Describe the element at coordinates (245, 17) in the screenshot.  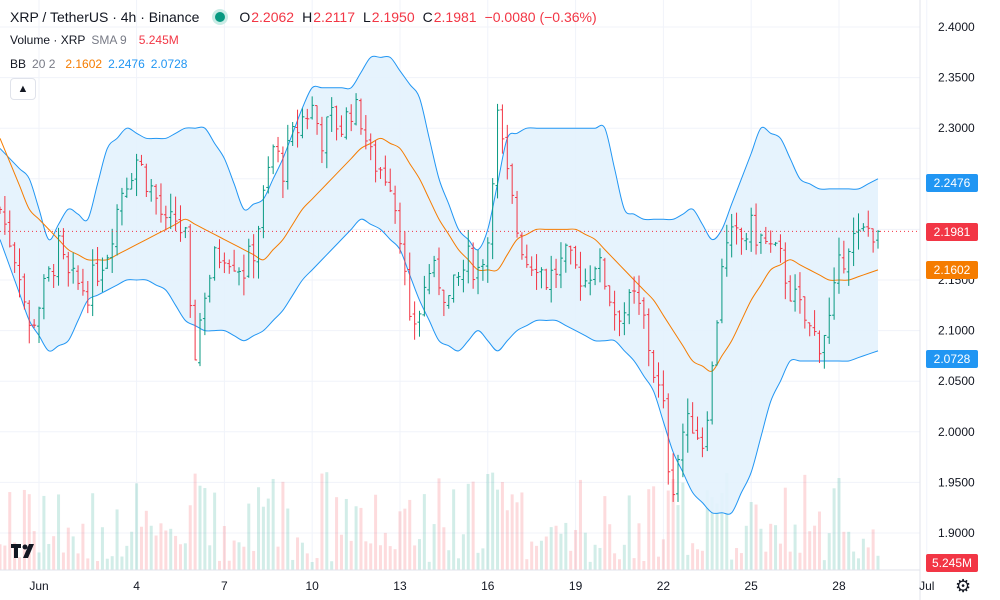
I see `open-label: O` at that location.